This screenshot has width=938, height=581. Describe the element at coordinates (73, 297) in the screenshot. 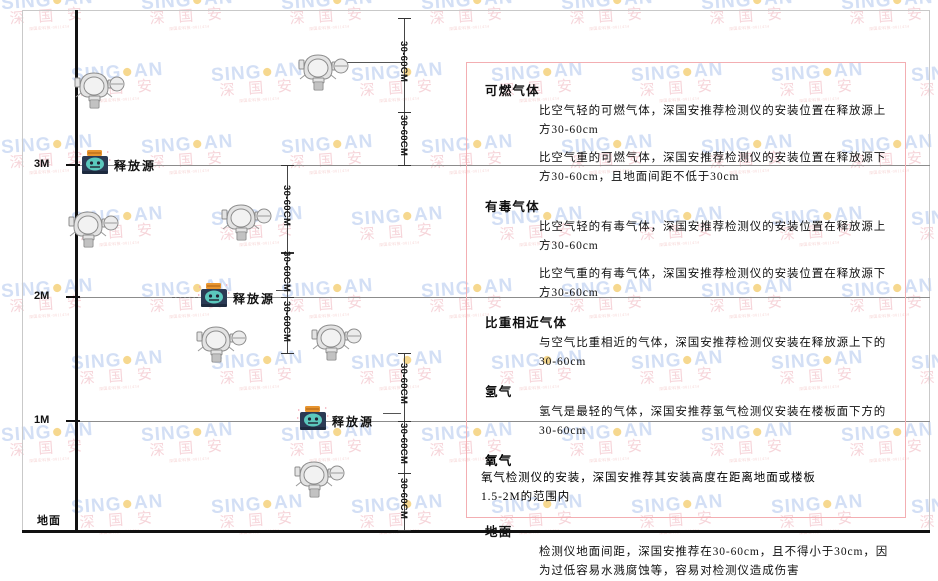

I see `level-tick-2m` at that location.